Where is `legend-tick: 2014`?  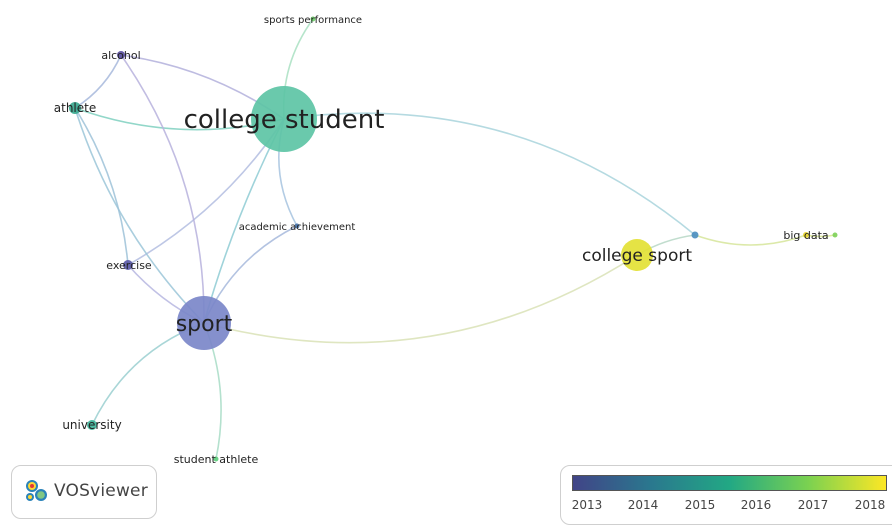
legend-tick: 2014 is located at coordinates (643, 505).